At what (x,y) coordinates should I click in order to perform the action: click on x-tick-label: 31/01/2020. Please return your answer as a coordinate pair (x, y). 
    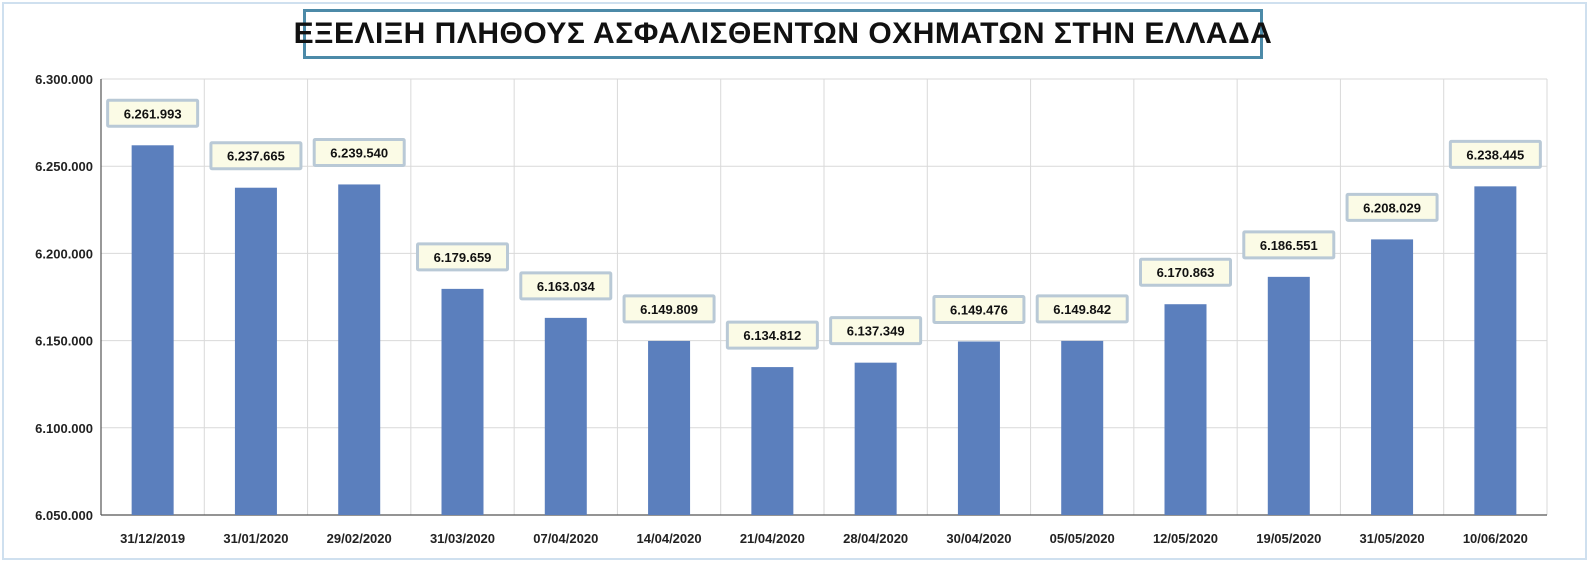
    Looking at the image, I should click on (255, 538).